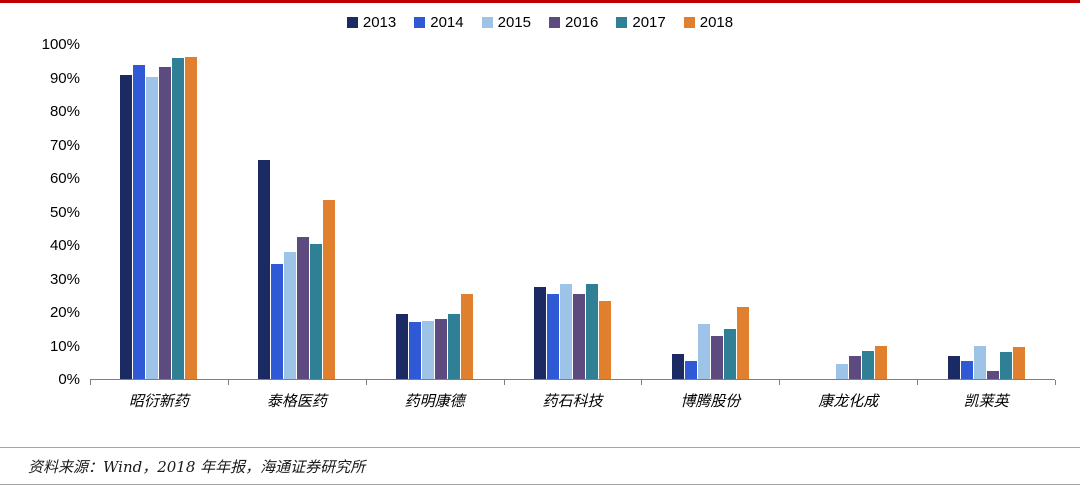 This screenshot has height=486, width=1080. I want to click on x-axis-labels: 昭衍新药 泰格医药 药明康德 药石科技 博腾股份 康龙化成 凯莱英, so click(572, 400).